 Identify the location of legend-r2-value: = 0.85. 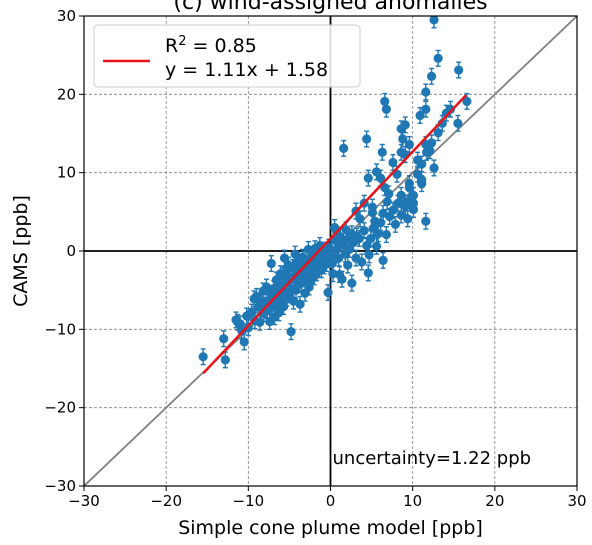
(221, 46).